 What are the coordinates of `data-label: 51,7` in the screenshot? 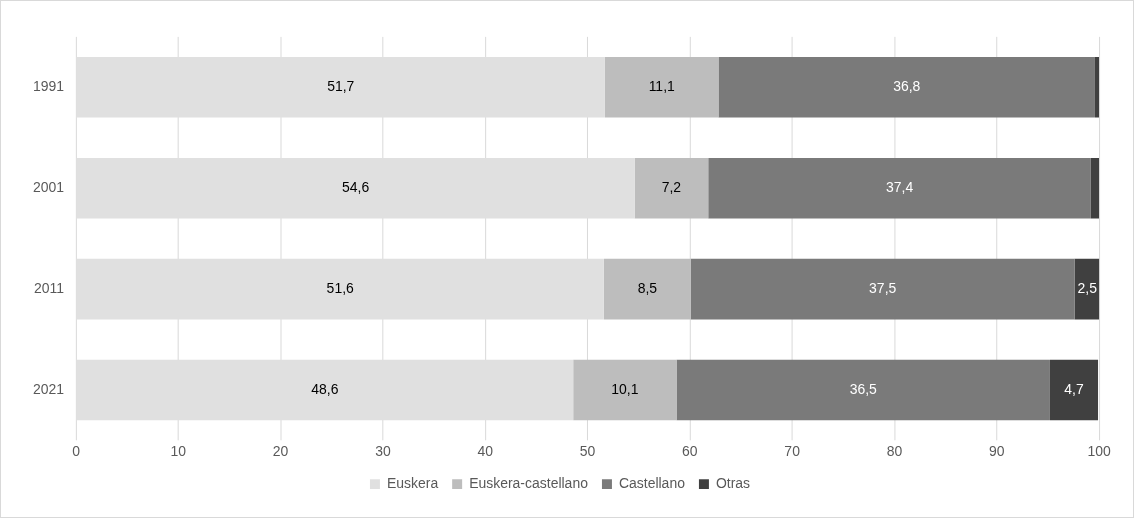 It's located at (341, 86).